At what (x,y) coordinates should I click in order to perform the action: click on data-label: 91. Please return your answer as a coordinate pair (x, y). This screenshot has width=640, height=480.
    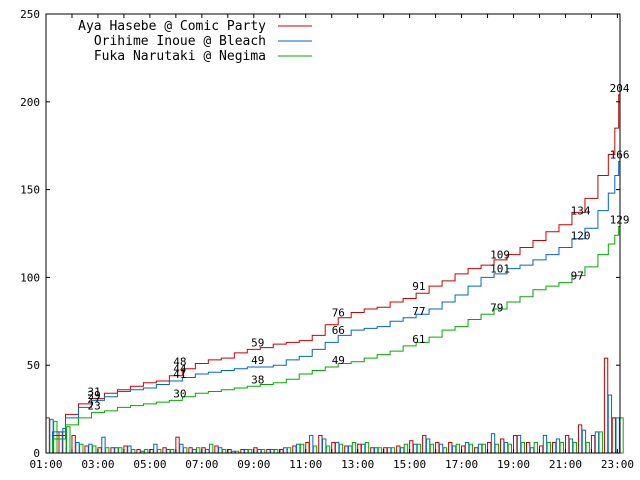
    Looking at the image, I should click on (418, 286).